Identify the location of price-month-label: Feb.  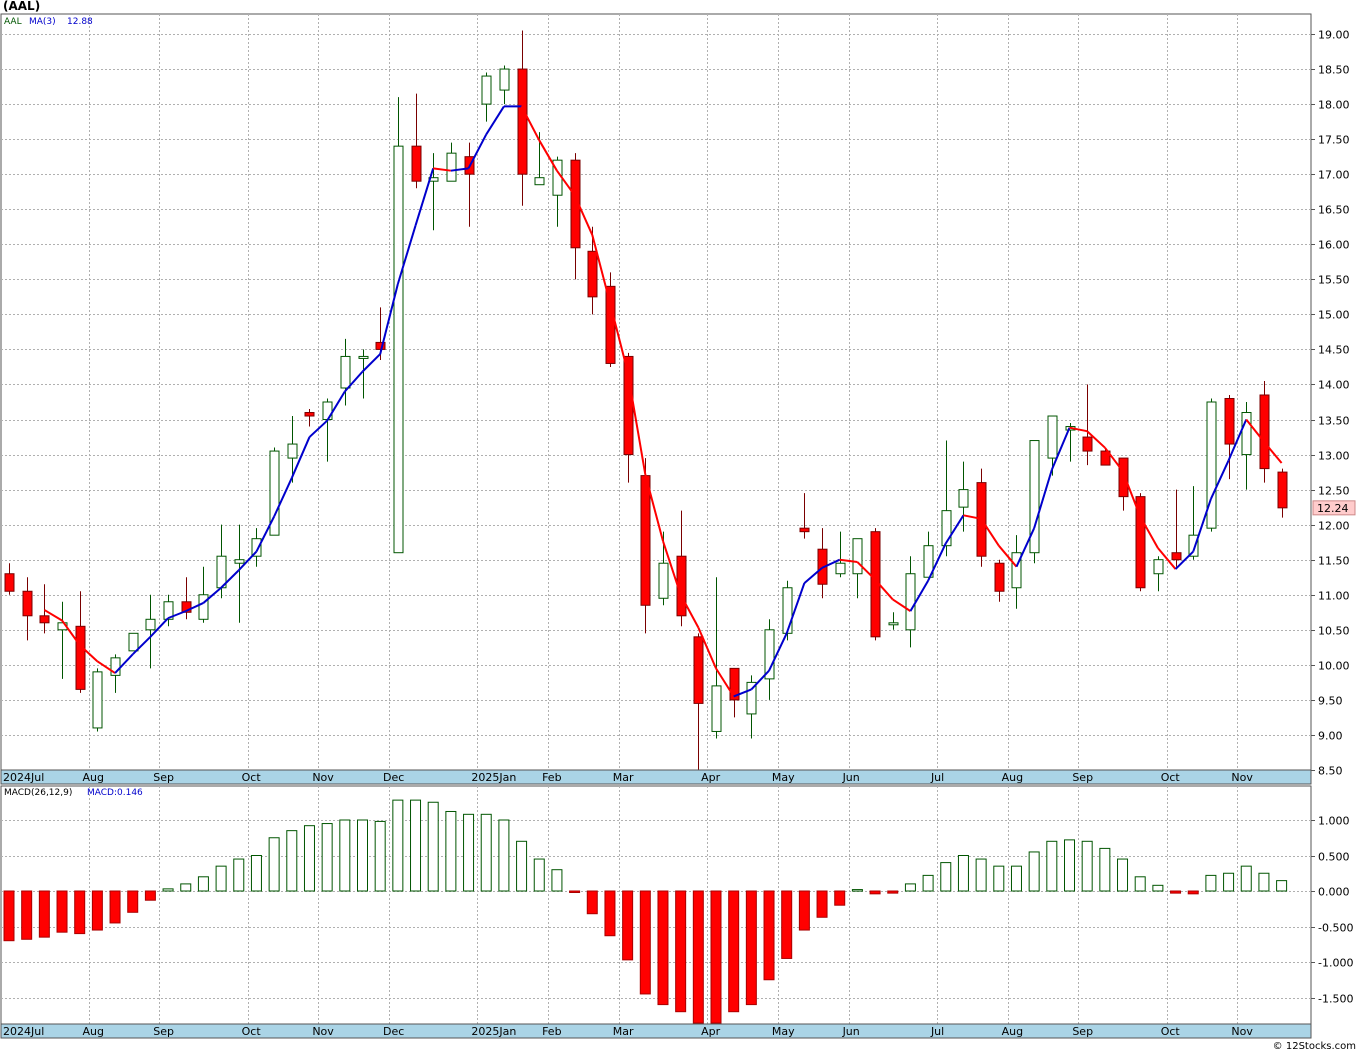
(551, 777).